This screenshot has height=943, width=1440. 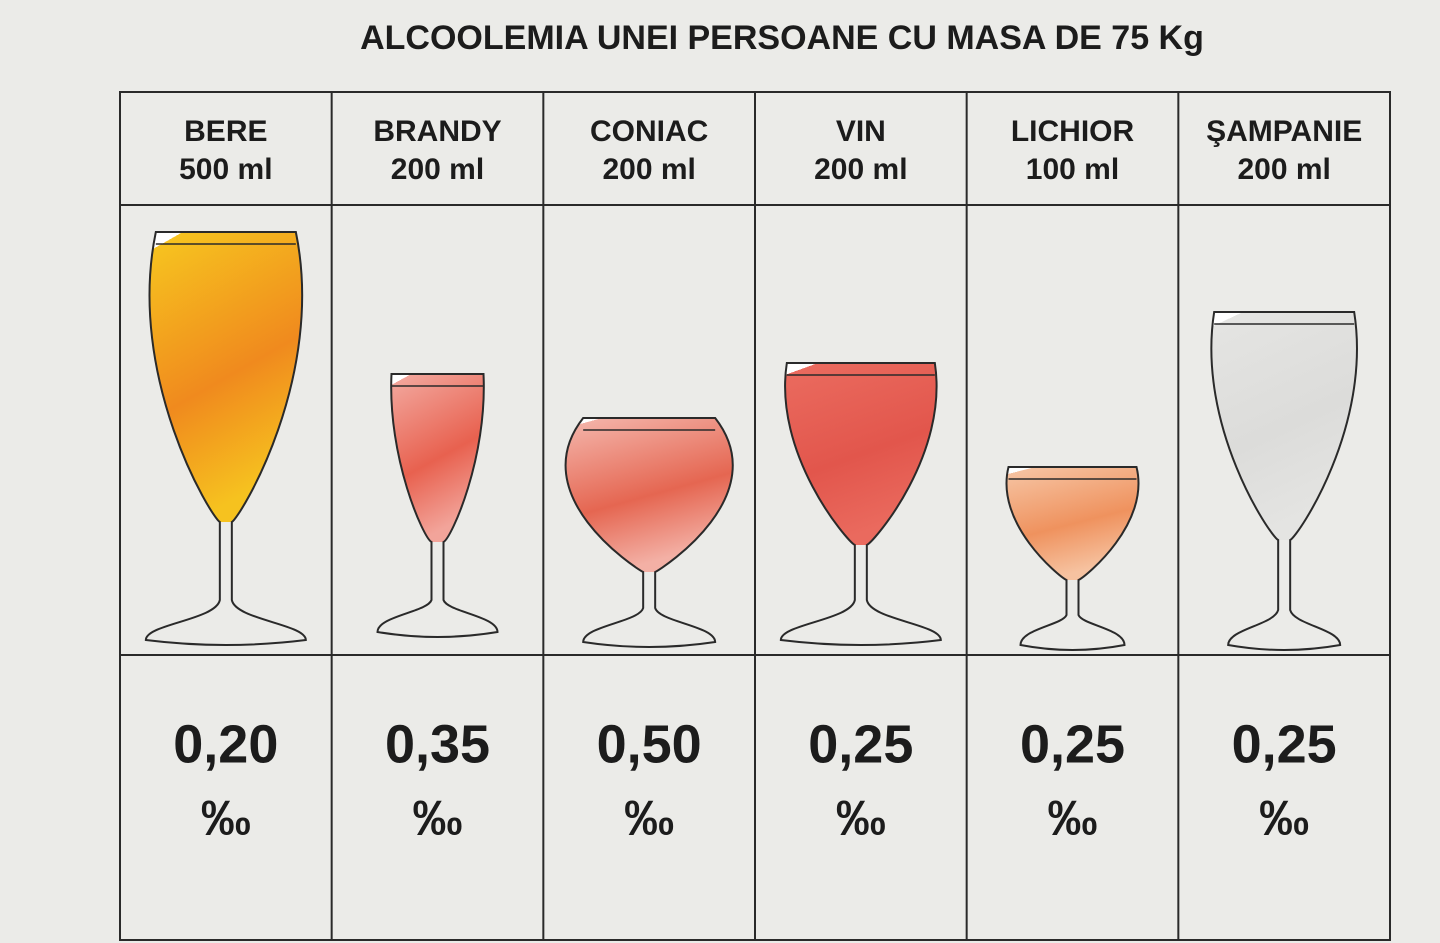 I want to click on drink-name: CONIAC, so click(x=649, y=131).